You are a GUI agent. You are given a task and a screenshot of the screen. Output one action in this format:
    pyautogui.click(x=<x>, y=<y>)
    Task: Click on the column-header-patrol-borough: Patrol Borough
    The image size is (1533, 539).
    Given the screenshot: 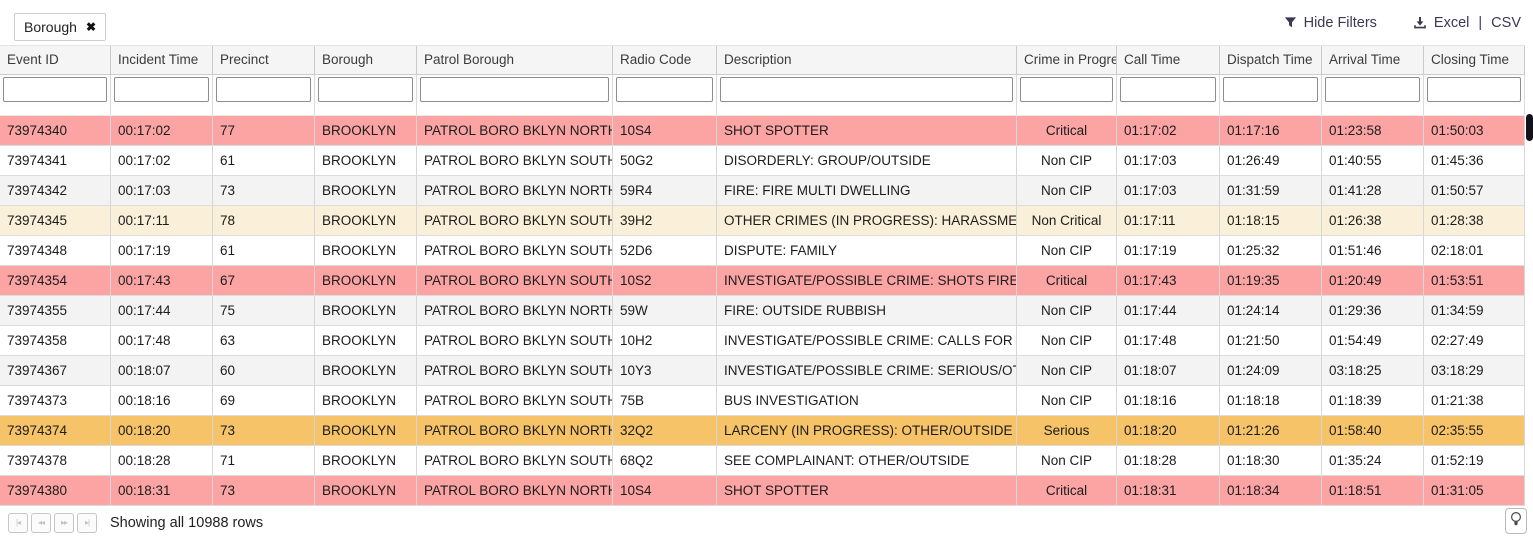 What is the action you would take?
    pyautogui.click(x=515, y=60)
    